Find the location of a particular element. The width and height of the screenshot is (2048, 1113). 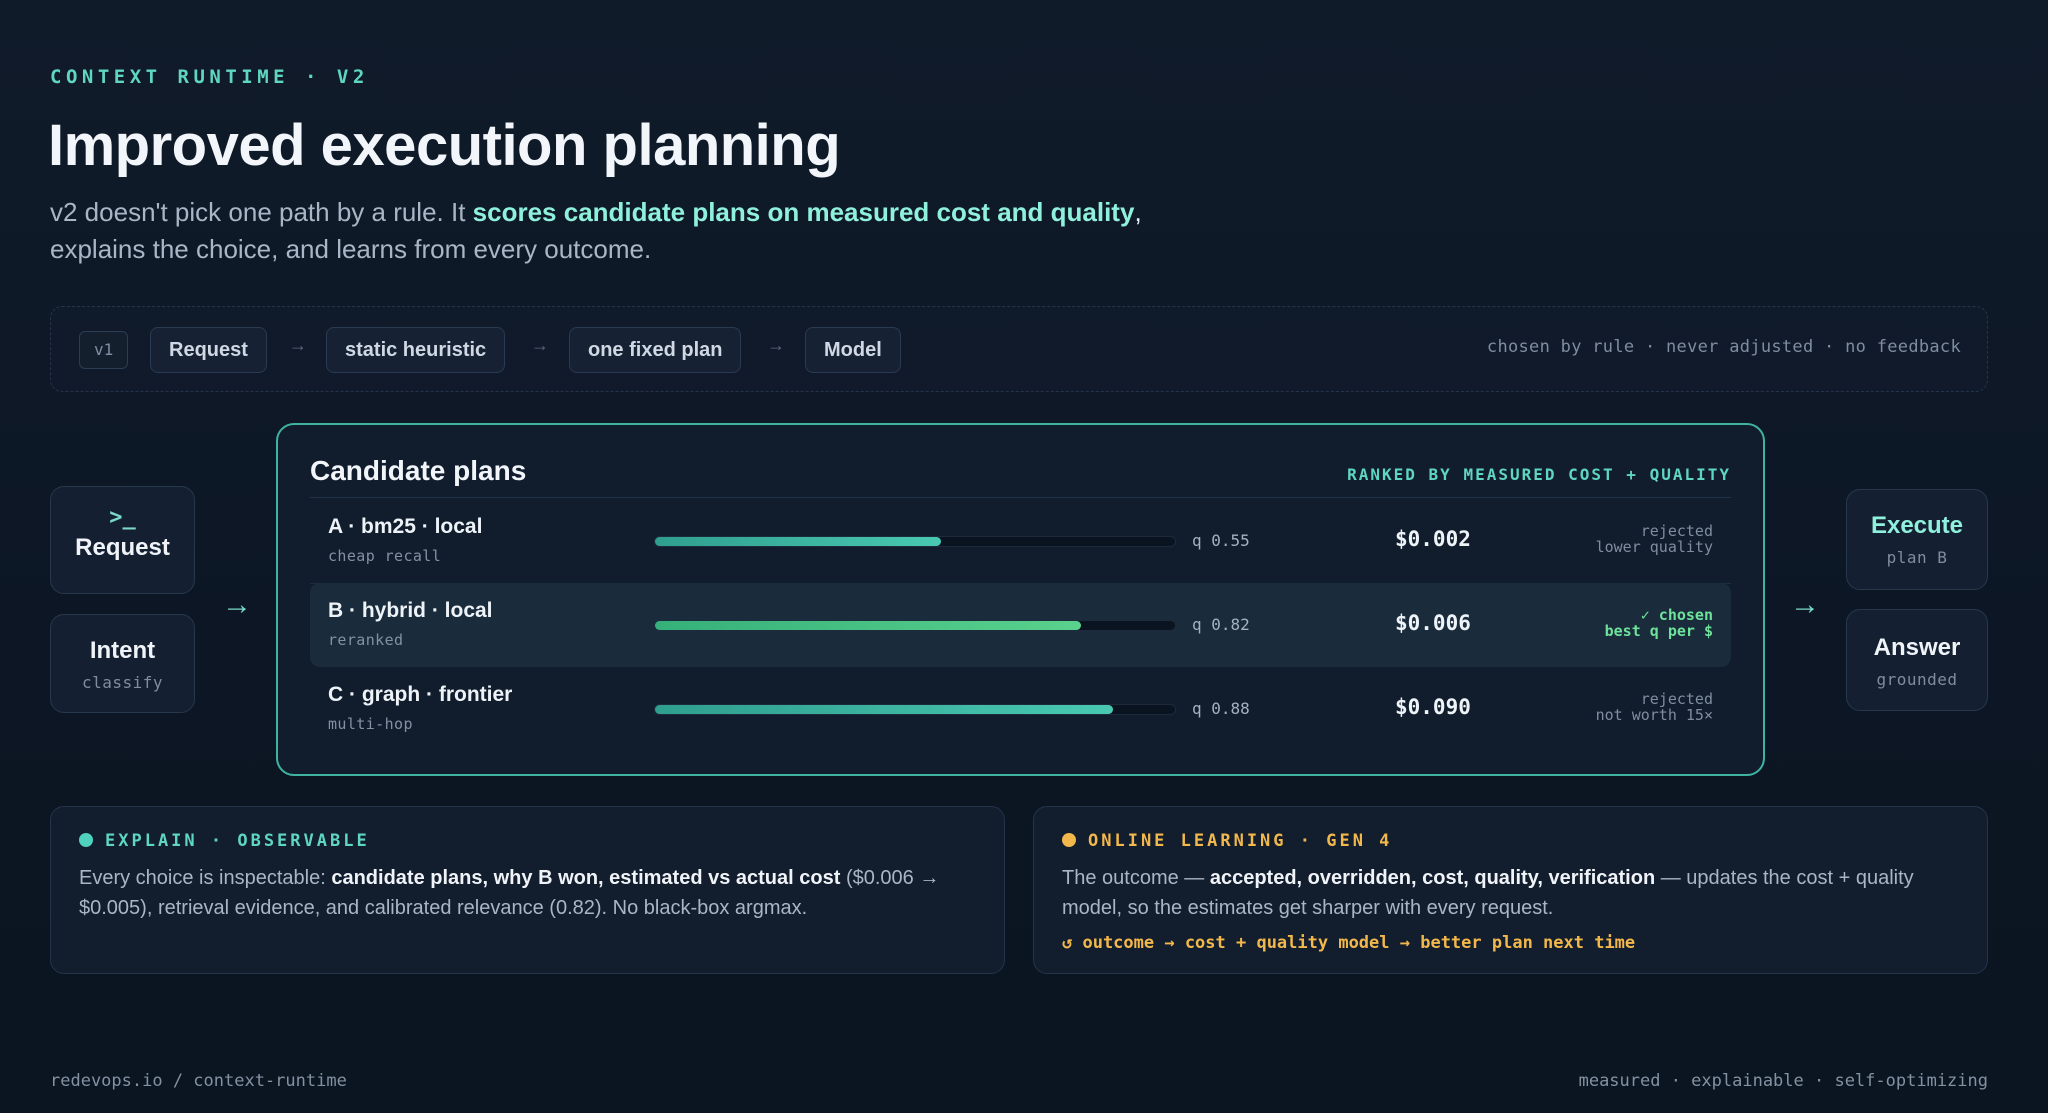

intent-node-label: Intent is located at coordinates (122, 650).